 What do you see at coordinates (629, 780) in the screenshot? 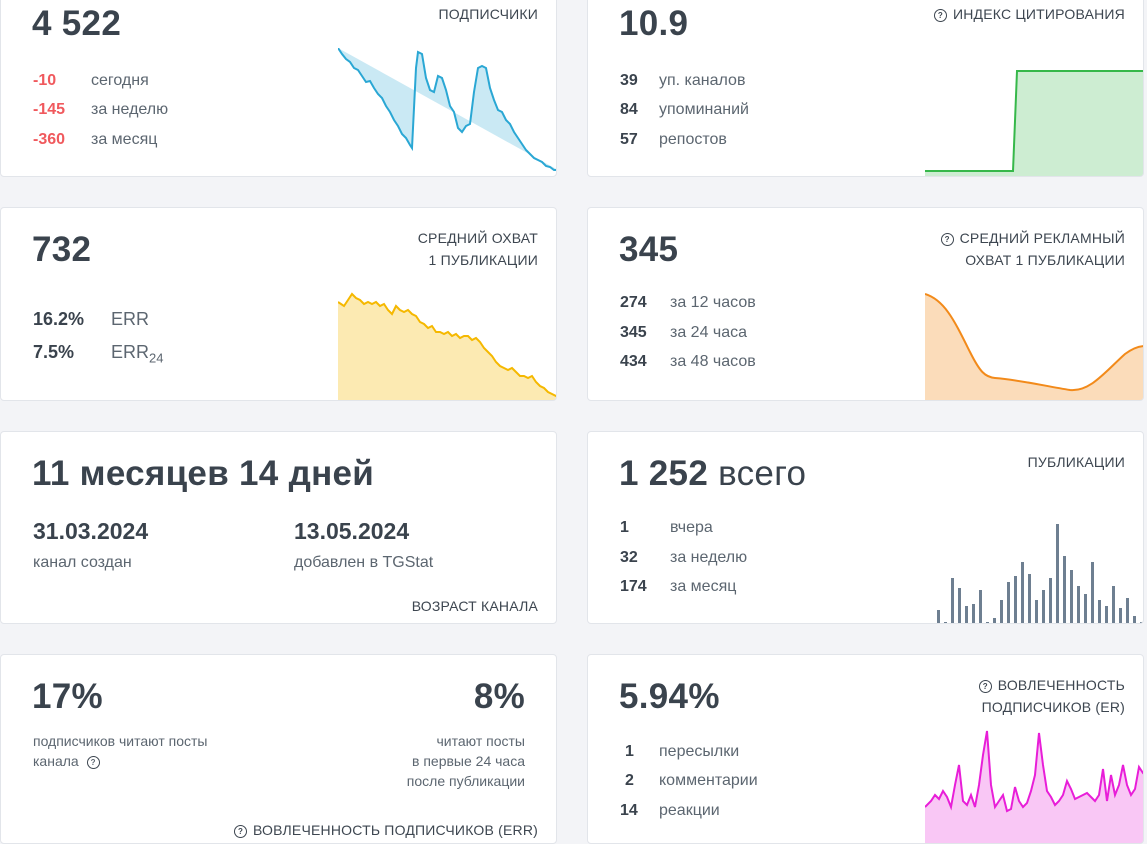
I see `stat-value: 2` at bounding box center [629, 780].